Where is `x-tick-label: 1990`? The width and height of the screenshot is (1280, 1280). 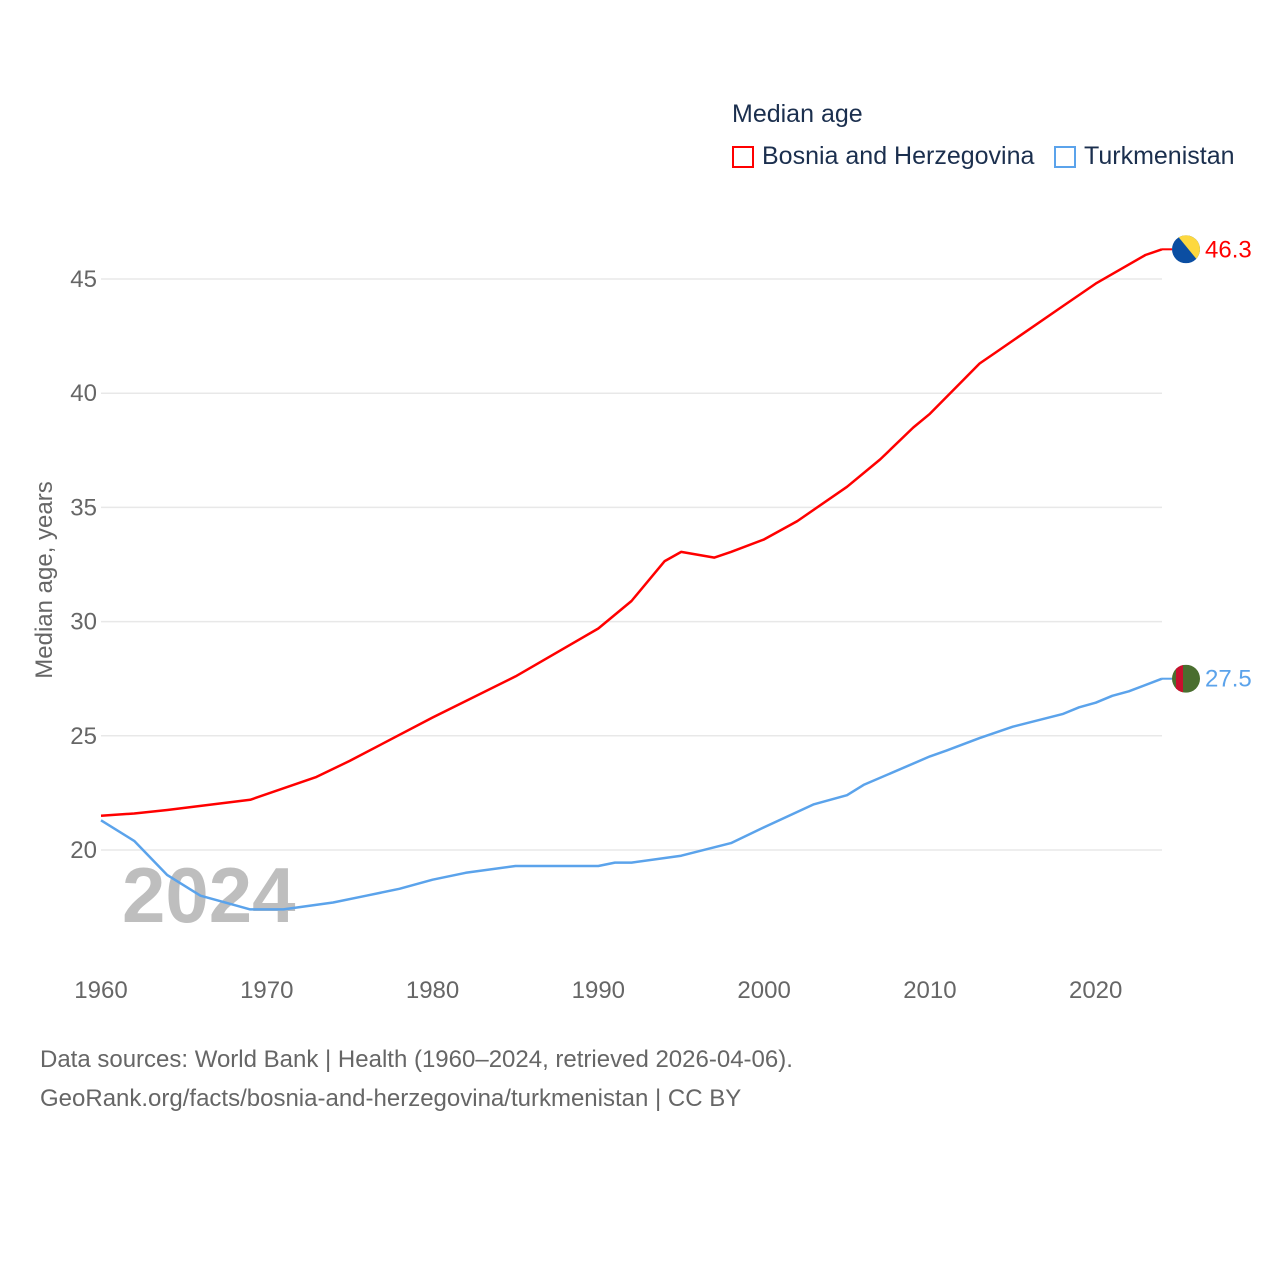
x-tick-label: 1990 is located at coordinates (598, 990).